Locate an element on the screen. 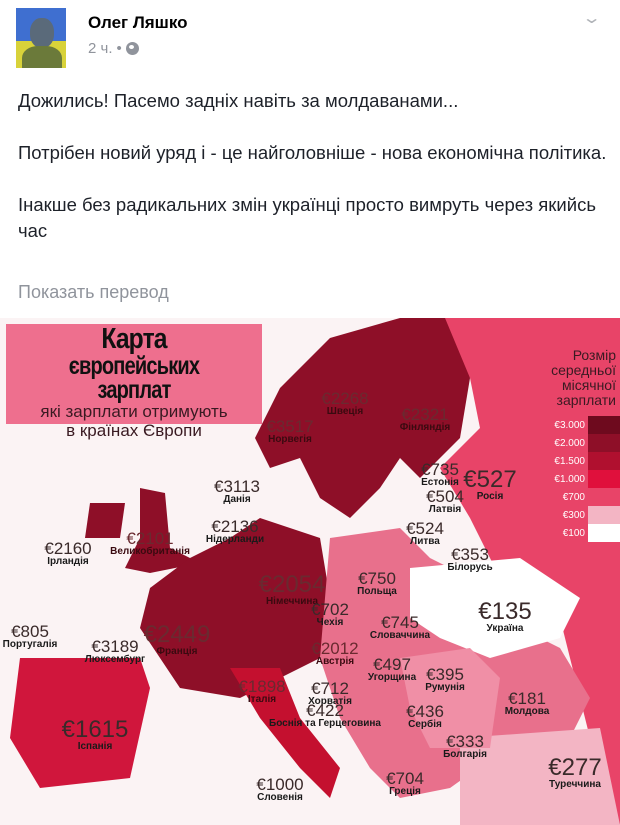  country-label: €702 Чехія is located at coordinates (330, 614).